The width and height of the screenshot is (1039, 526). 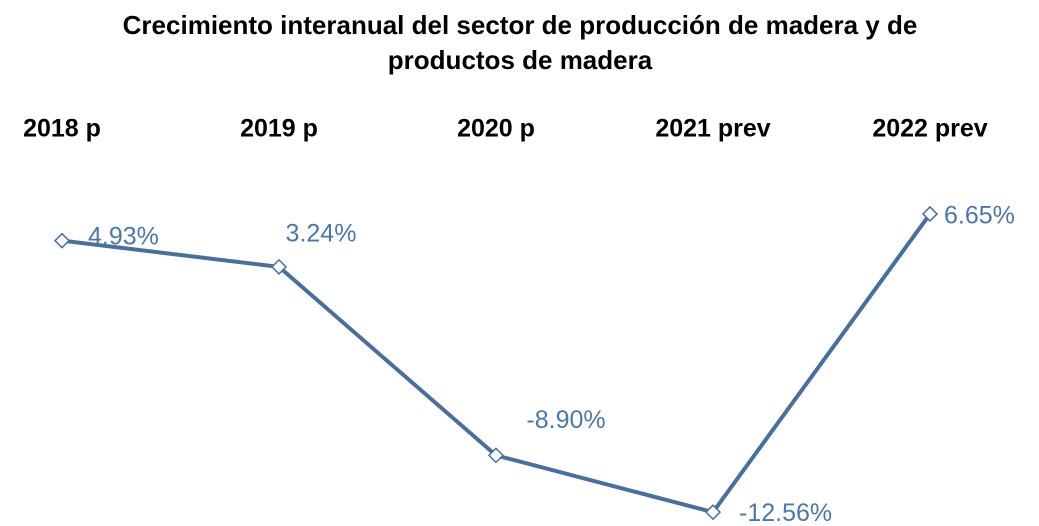 What do you see at coordinates (62, 129) in the screenshot?
I see `x-tick-label: 2018 p` at bounding box center [62, 129].